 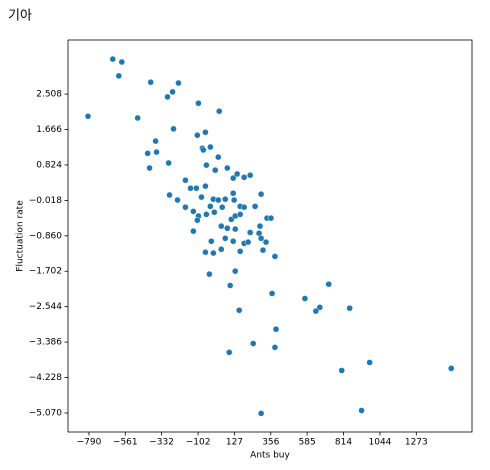 What do you see at coordinates (46, 201) in the screenshot?
I see `y-tick-label: −0.018` at bounding box center [46, 201].